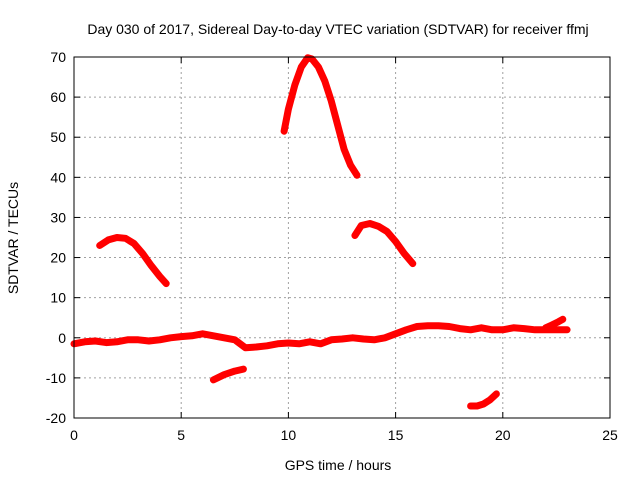 This screenshot has height=480, width=640. I want to click on y-tick-label: 0, so click(62, 338).